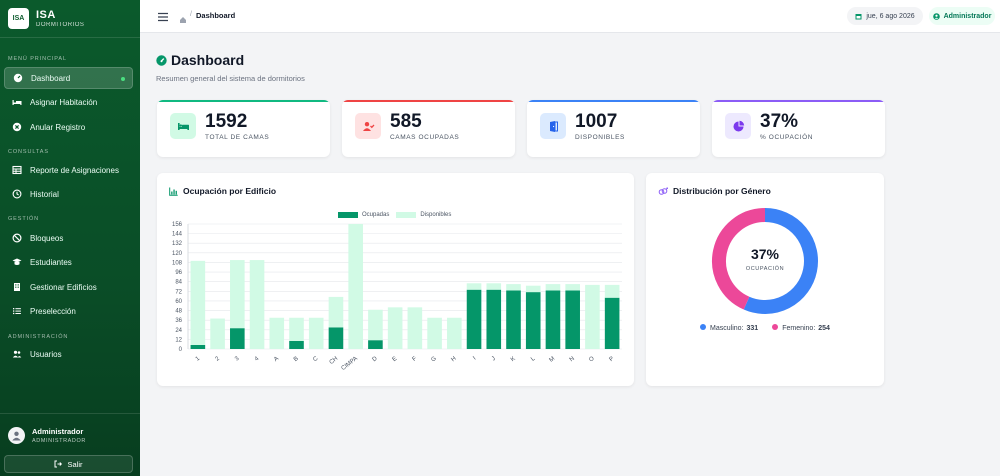 The width and height of the screenshot is (1000, 476). I want to click on sidebar-item-estudiantes: Estudiantes, so click(68, 262).